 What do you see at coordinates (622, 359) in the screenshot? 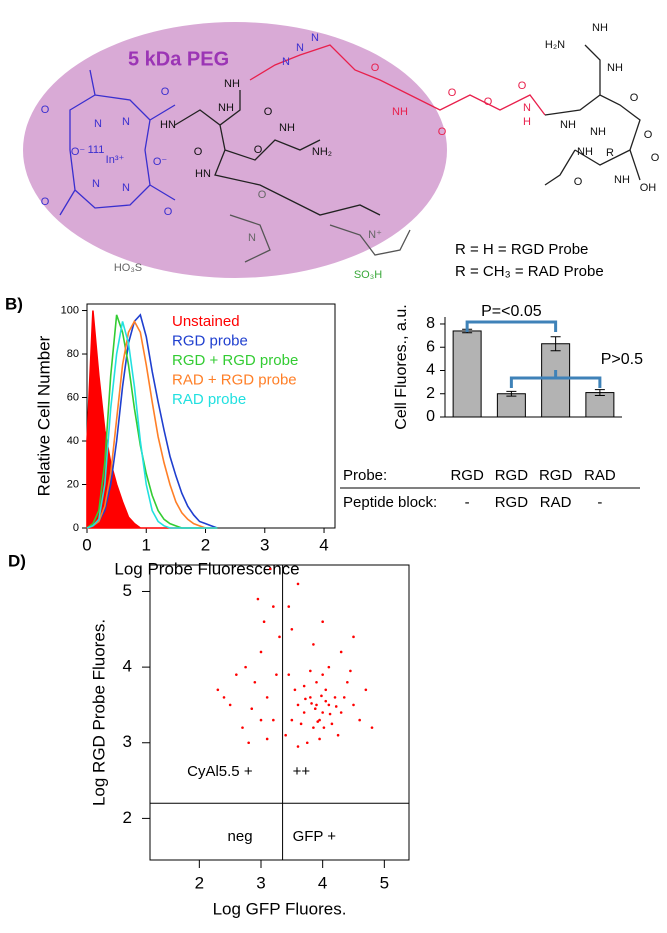
I see `annotation: P>0.5` at bounding box center [622, 359].